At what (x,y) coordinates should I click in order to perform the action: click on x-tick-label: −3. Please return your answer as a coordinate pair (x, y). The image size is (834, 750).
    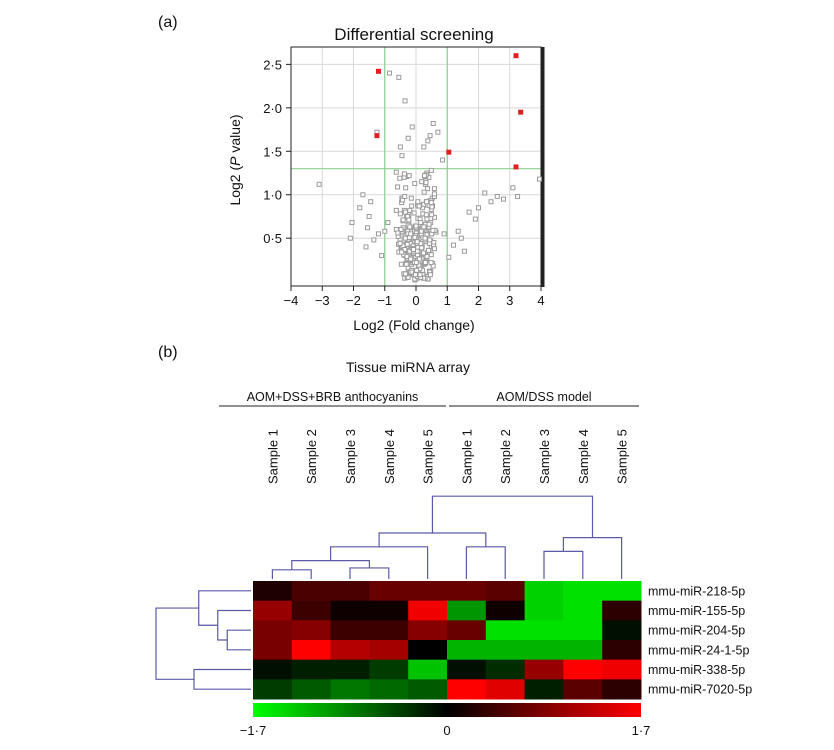
    Looking at the image, I should click on (322, 300).